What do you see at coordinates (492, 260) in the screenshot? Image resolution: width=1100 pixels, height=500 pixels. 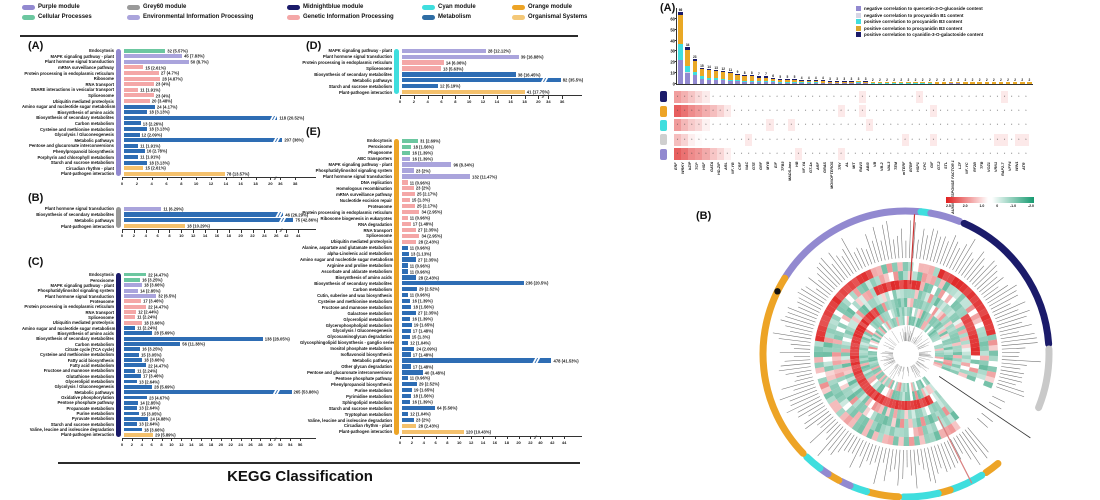 I see `bar-track: 27 (2.35%)` at bounding box center [492, 260].